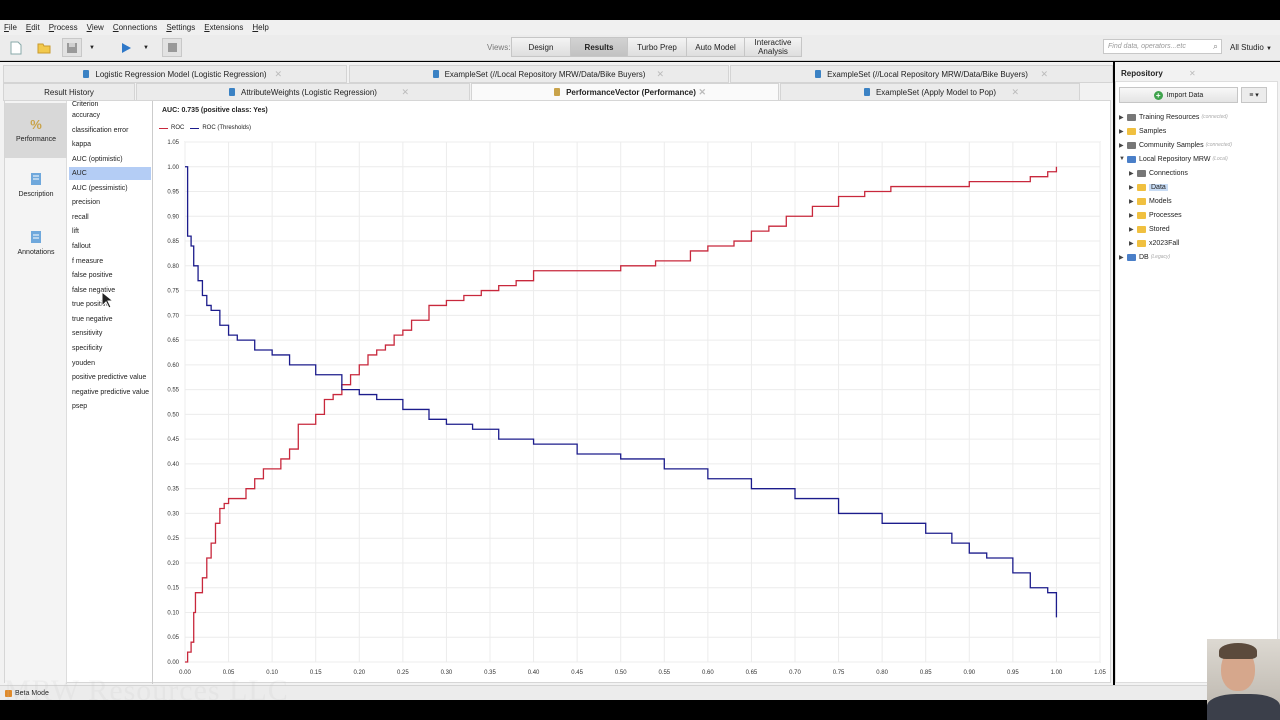 This screenshot has height=720, width=1280. What do you see at coordinates (715, 47) in the screenshot?
I see `view-auto-model-button: Auto Model` at bounding box center [715, 47].